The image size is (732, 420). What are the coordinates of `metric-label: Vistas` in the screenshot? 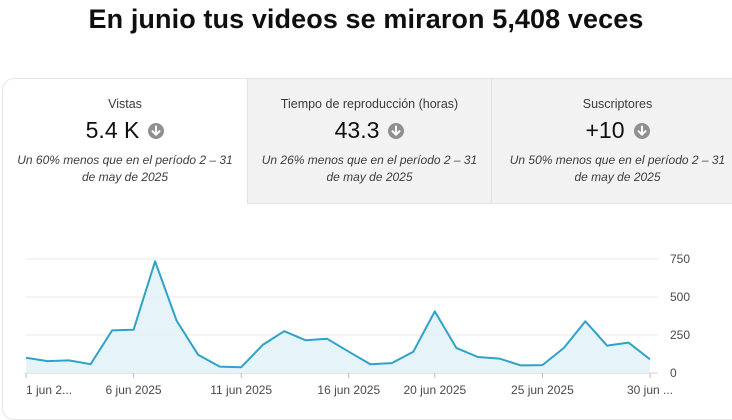 It's located at (125, 104).